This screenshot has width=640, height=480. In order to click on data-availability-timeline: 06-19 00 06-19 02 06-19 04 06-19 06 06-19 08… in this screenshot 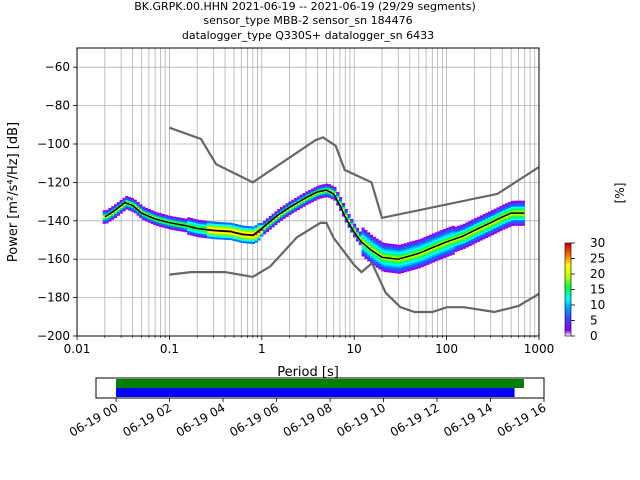, I will do `click(308, 408)`.